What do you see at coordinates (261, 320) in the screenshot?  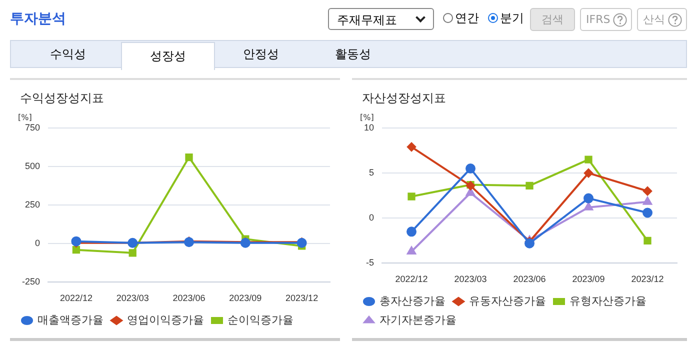 I see `legend-label: 순이익증가율` at bounding box center [261, 320].